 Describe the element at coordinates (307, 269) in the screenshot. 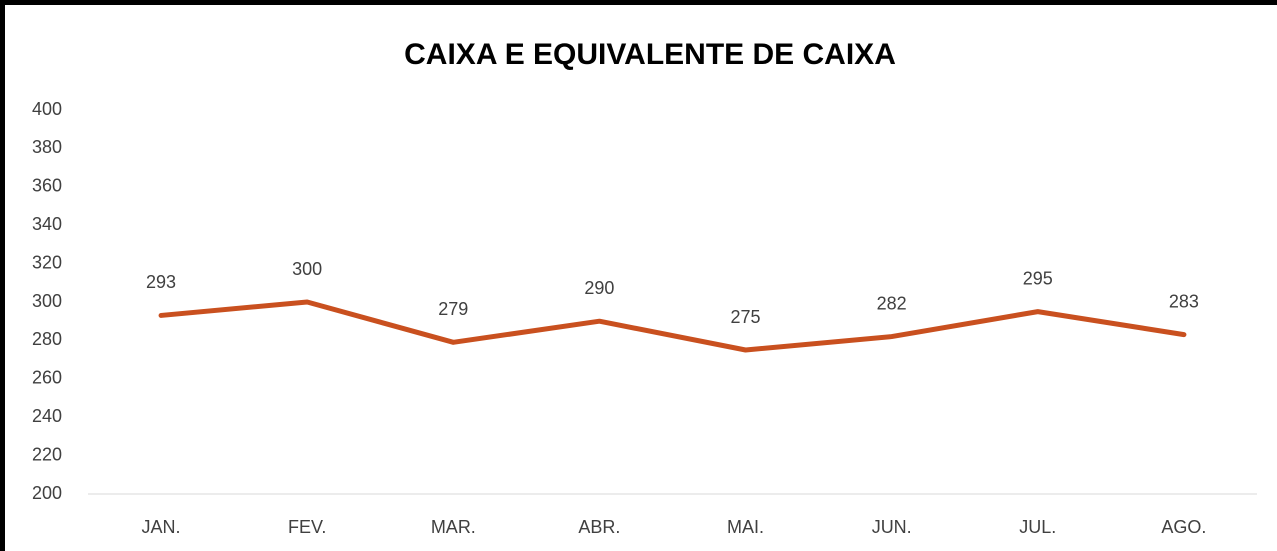

I see `data-label: 300` at that location.